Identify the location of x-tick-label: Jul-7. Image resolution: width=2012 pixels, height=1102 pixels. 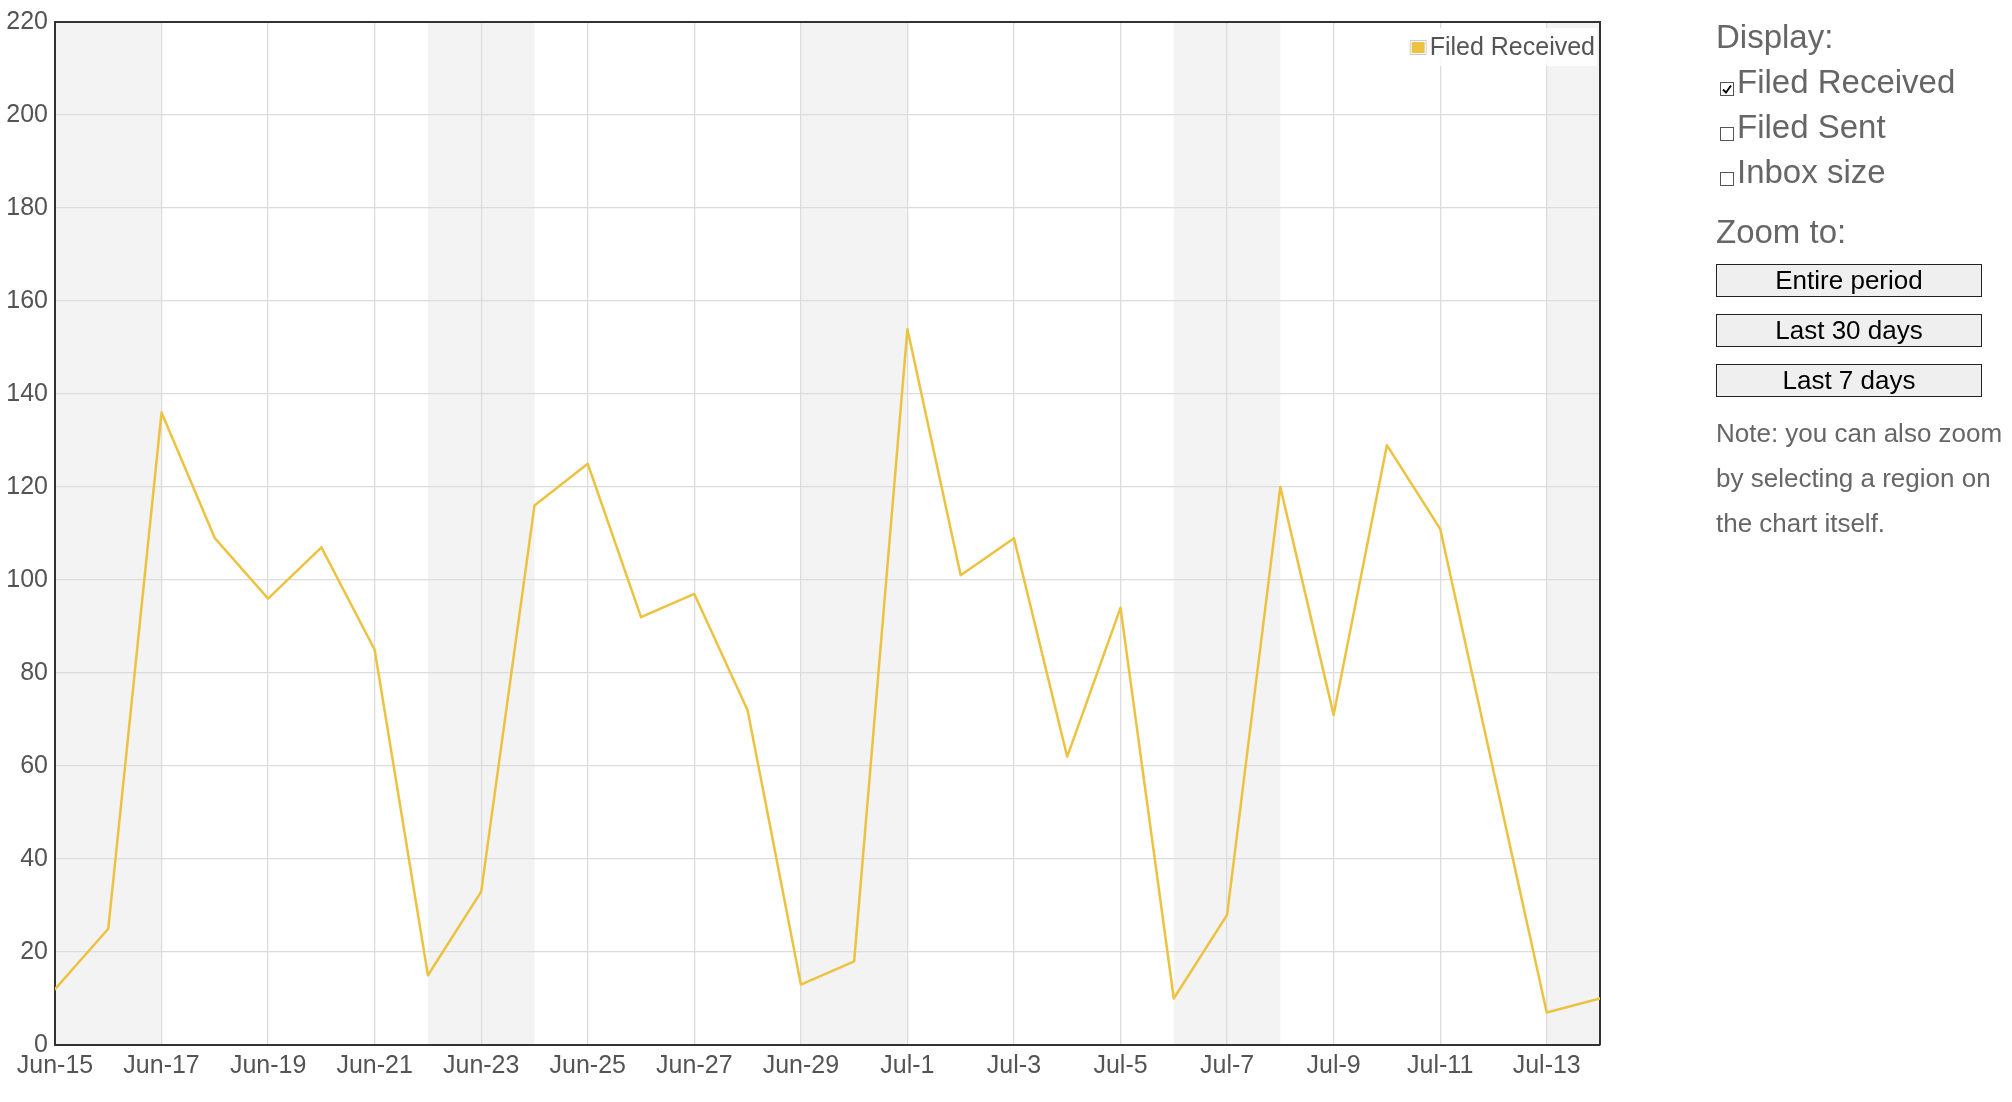
(1227, 1063).